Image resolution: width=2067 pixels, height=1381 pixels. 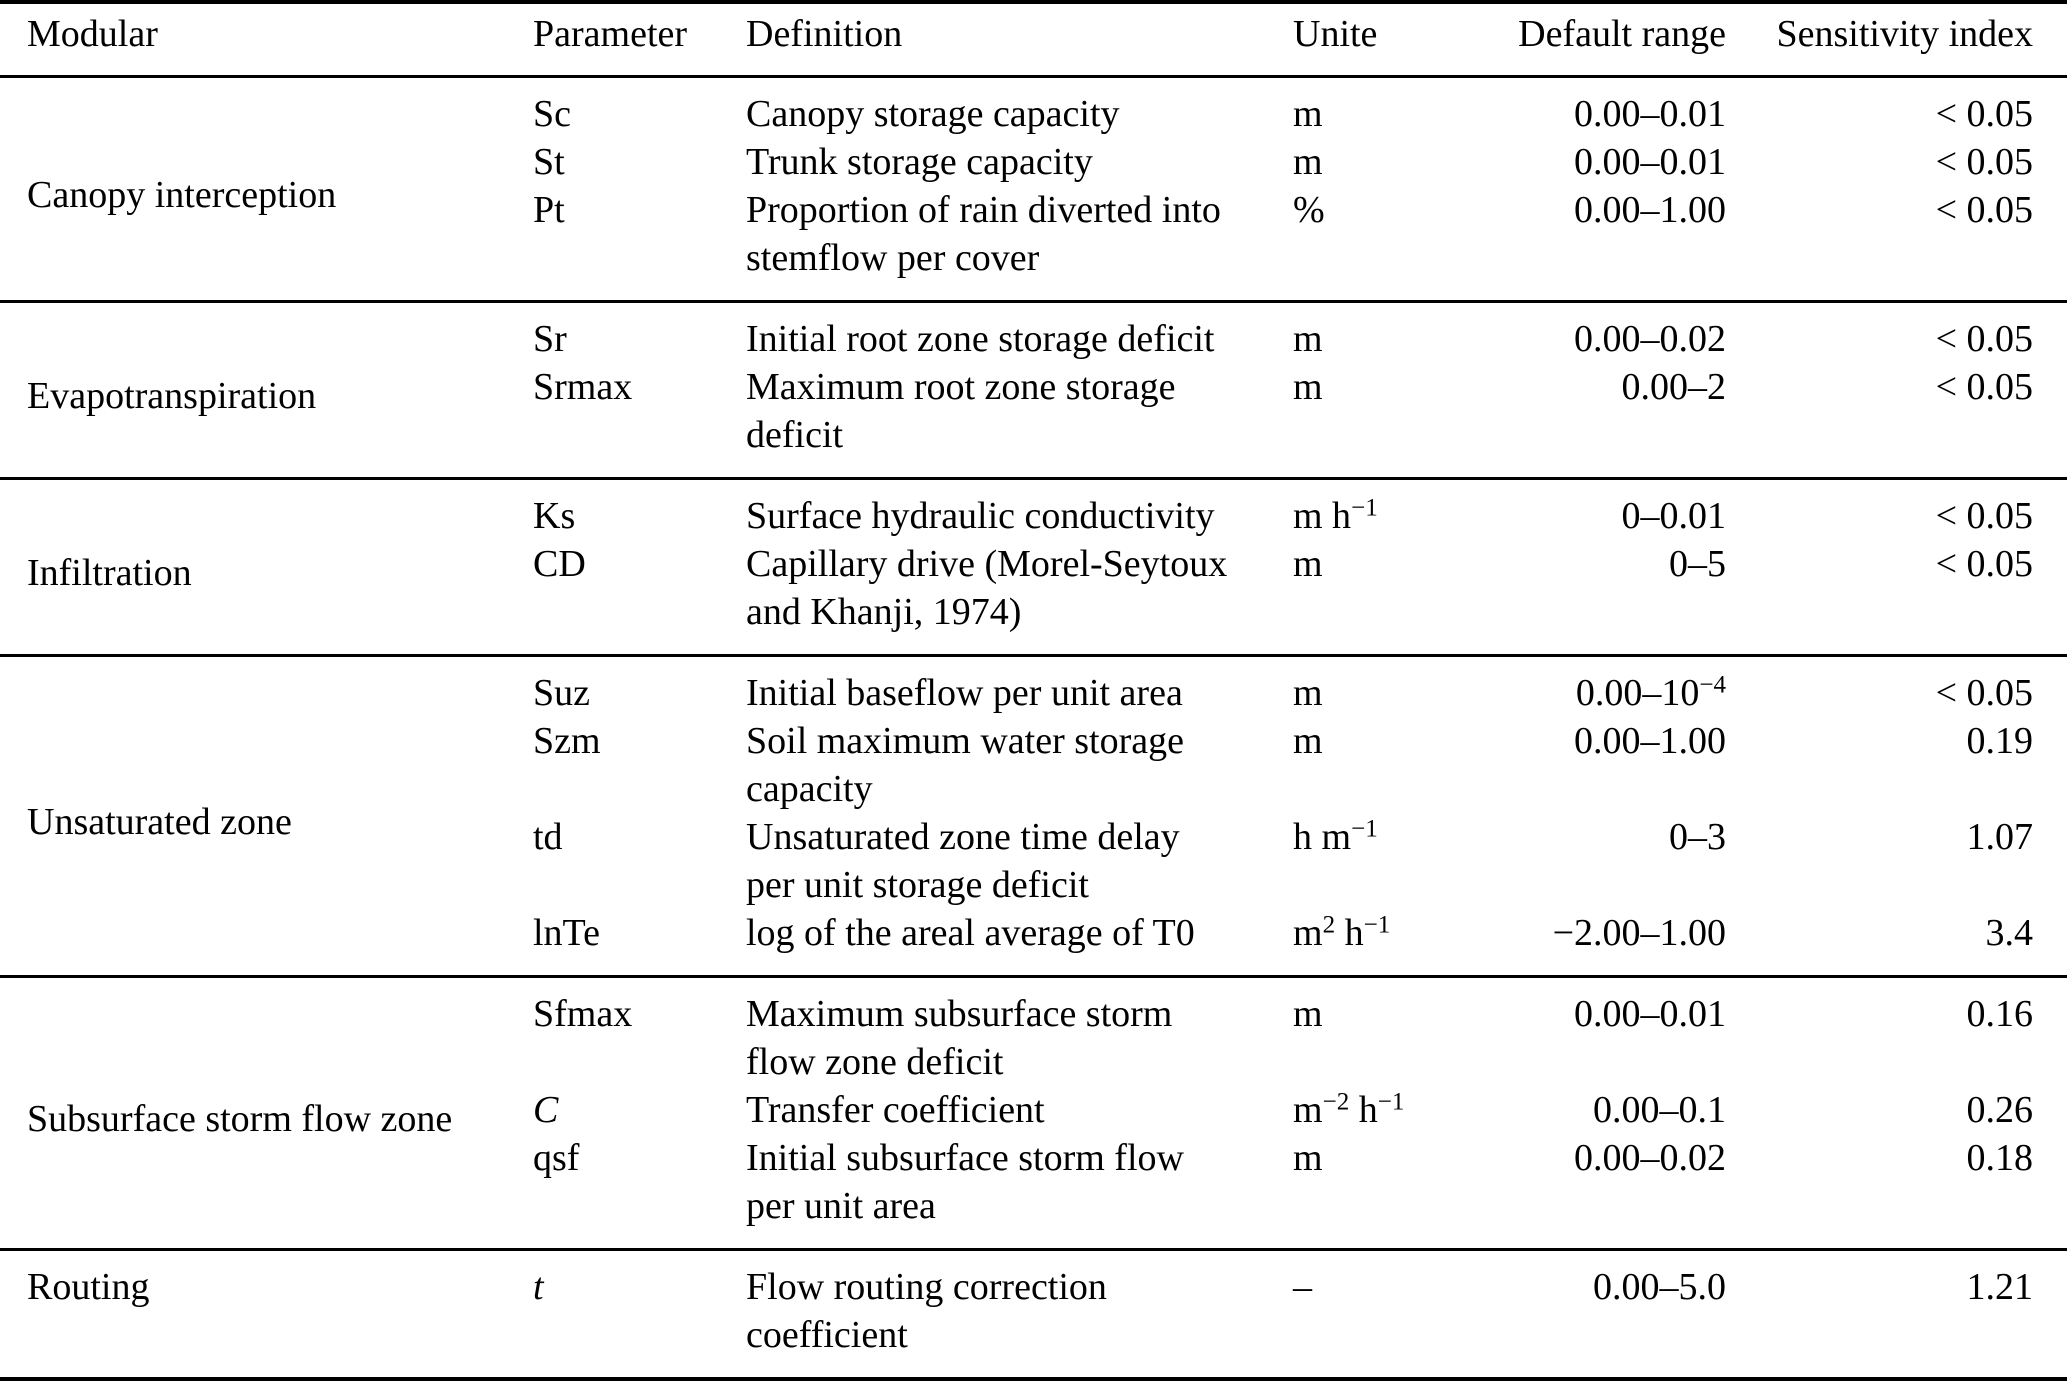 I want to click on sensitivity-index-cell: 3.4, so click(x=2009, y=933).